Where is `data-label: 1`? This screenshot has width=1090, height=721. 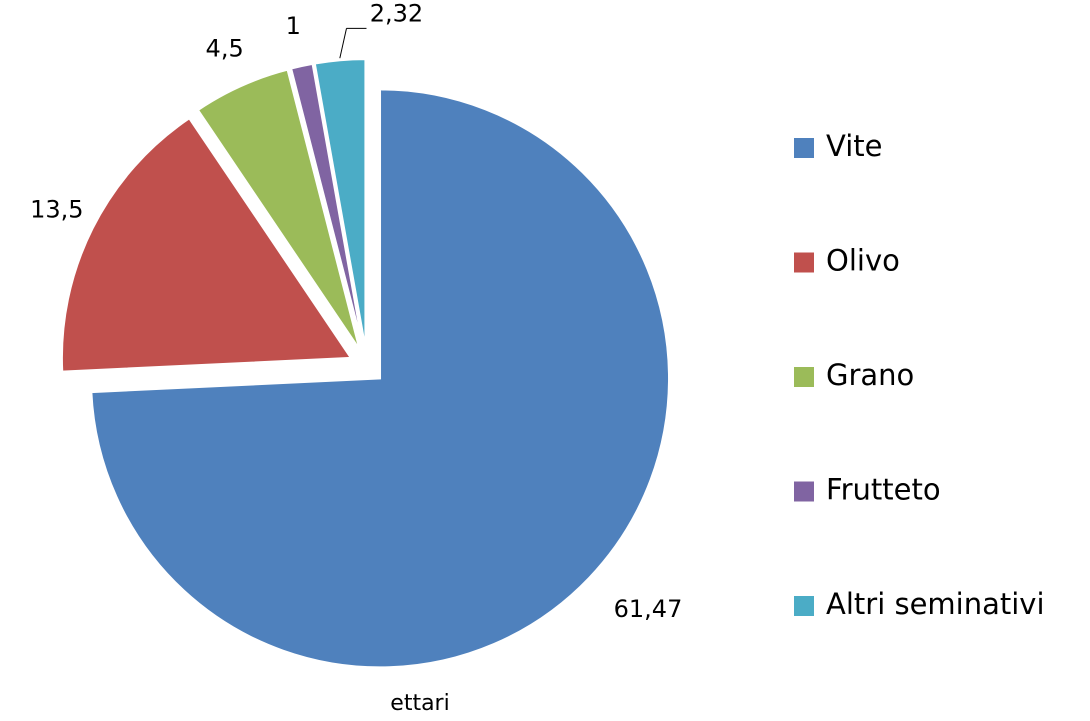
data-label: 1 is located at coordinates (293, 26).